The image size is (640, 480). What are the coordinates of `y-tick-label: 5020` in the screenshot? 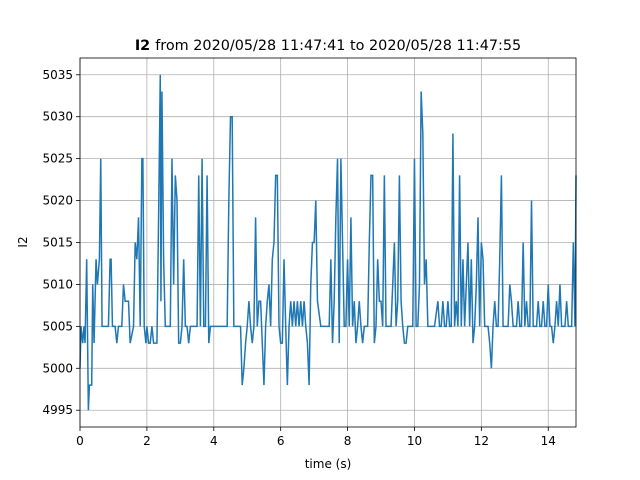 It's located at (57, 201).